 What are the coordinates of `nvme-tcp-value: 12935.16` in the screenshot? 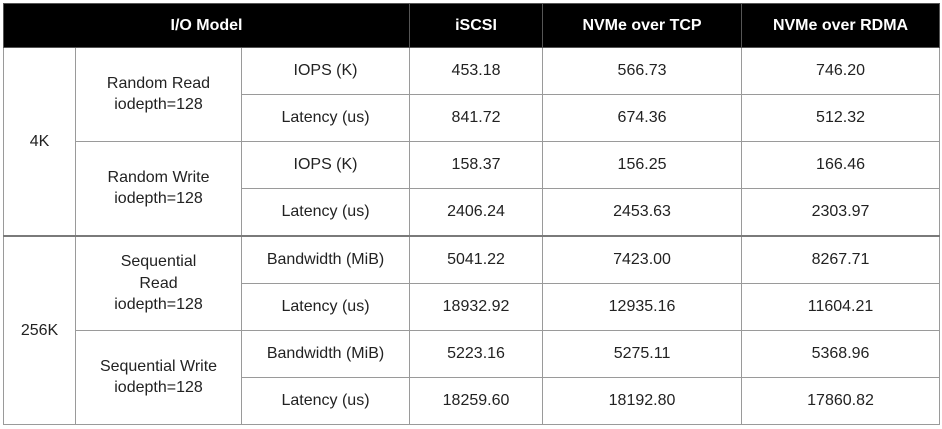 It's located at (642, 306).